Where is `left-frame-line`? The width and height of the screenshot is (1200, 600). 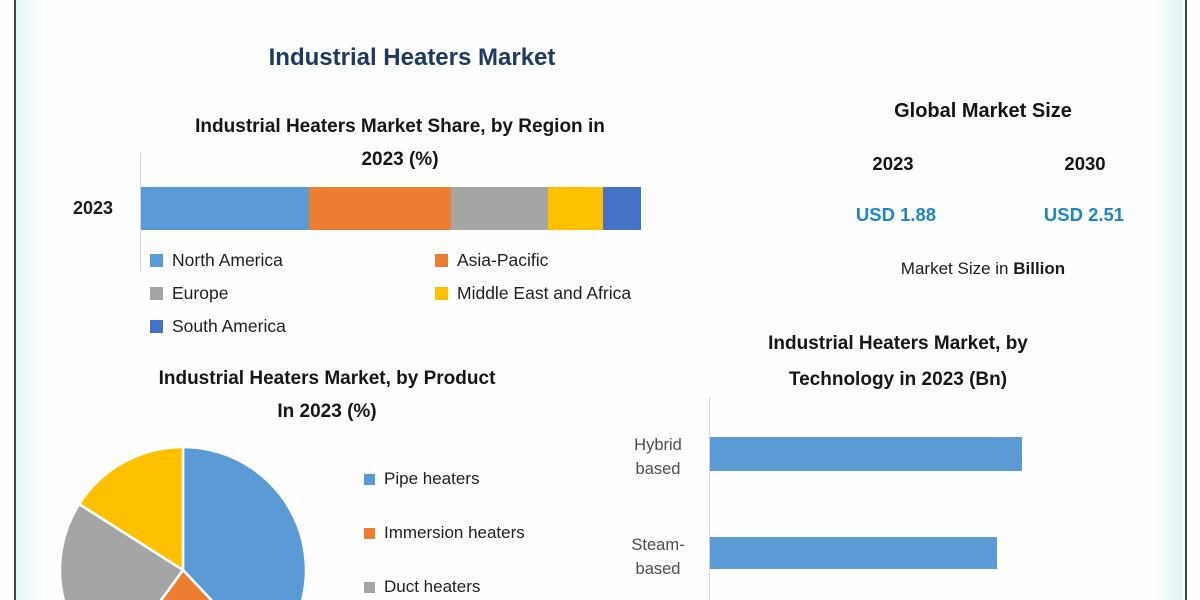
left-frame-line is located at coordinates (15, 300).